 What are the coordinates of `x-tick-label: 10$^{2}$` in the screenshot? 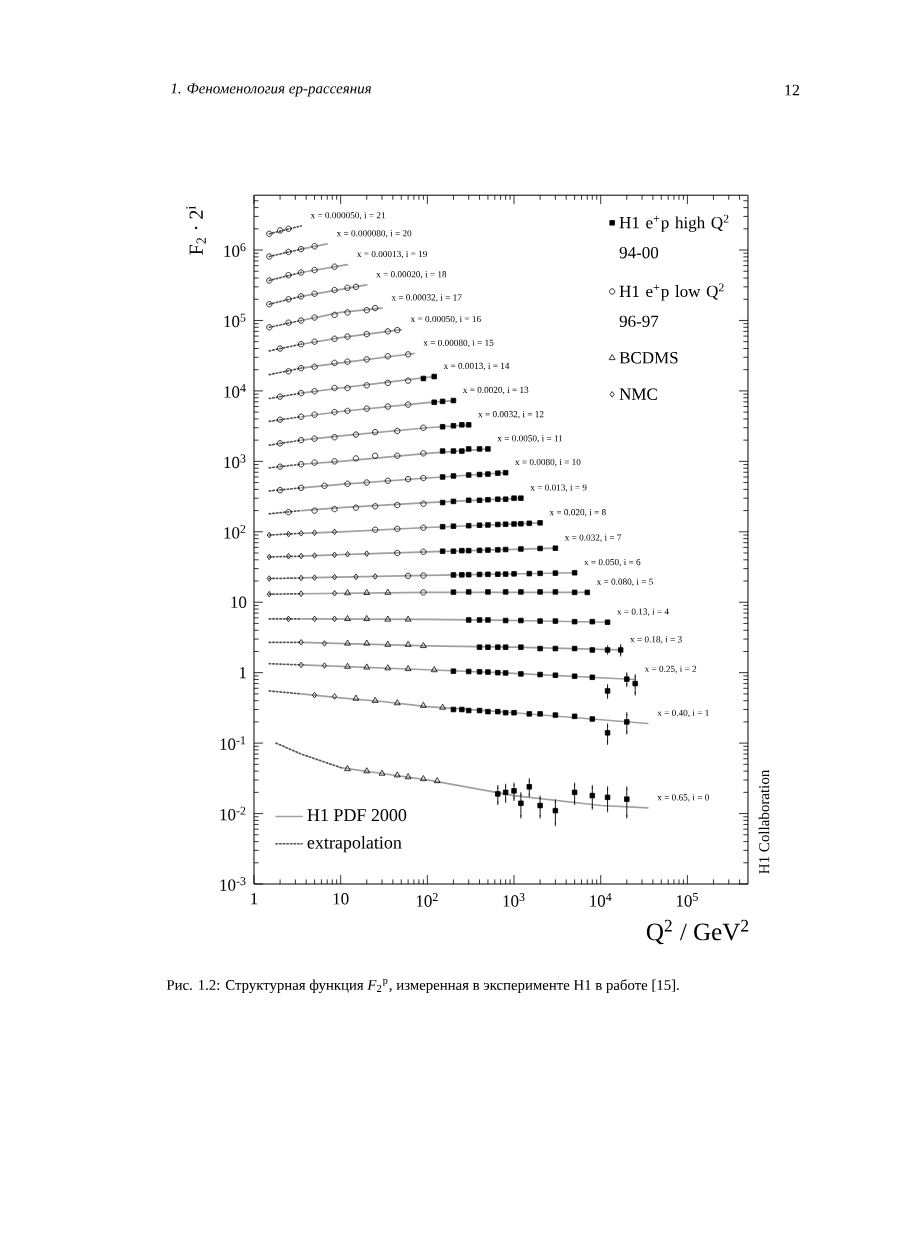 It's located at (427, 900).